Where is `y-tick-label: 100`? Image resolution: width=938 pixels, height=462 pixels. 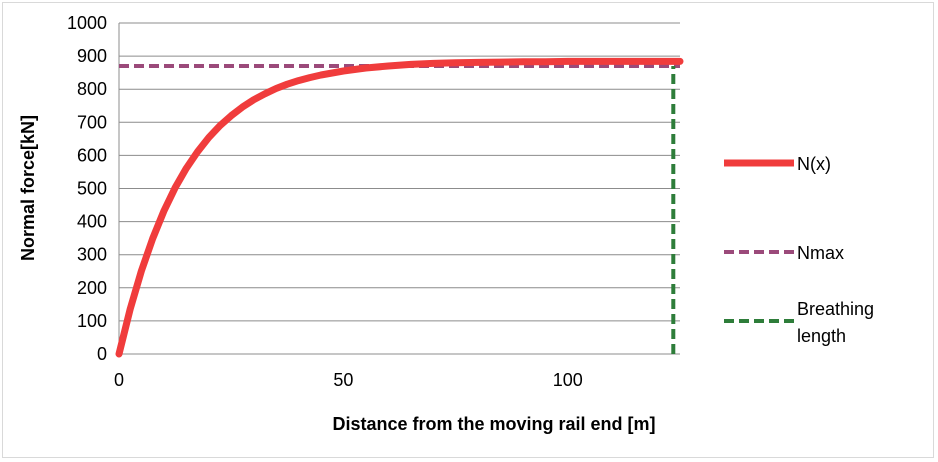 y-tick-label: 100 is located at coordinates (92, 321).